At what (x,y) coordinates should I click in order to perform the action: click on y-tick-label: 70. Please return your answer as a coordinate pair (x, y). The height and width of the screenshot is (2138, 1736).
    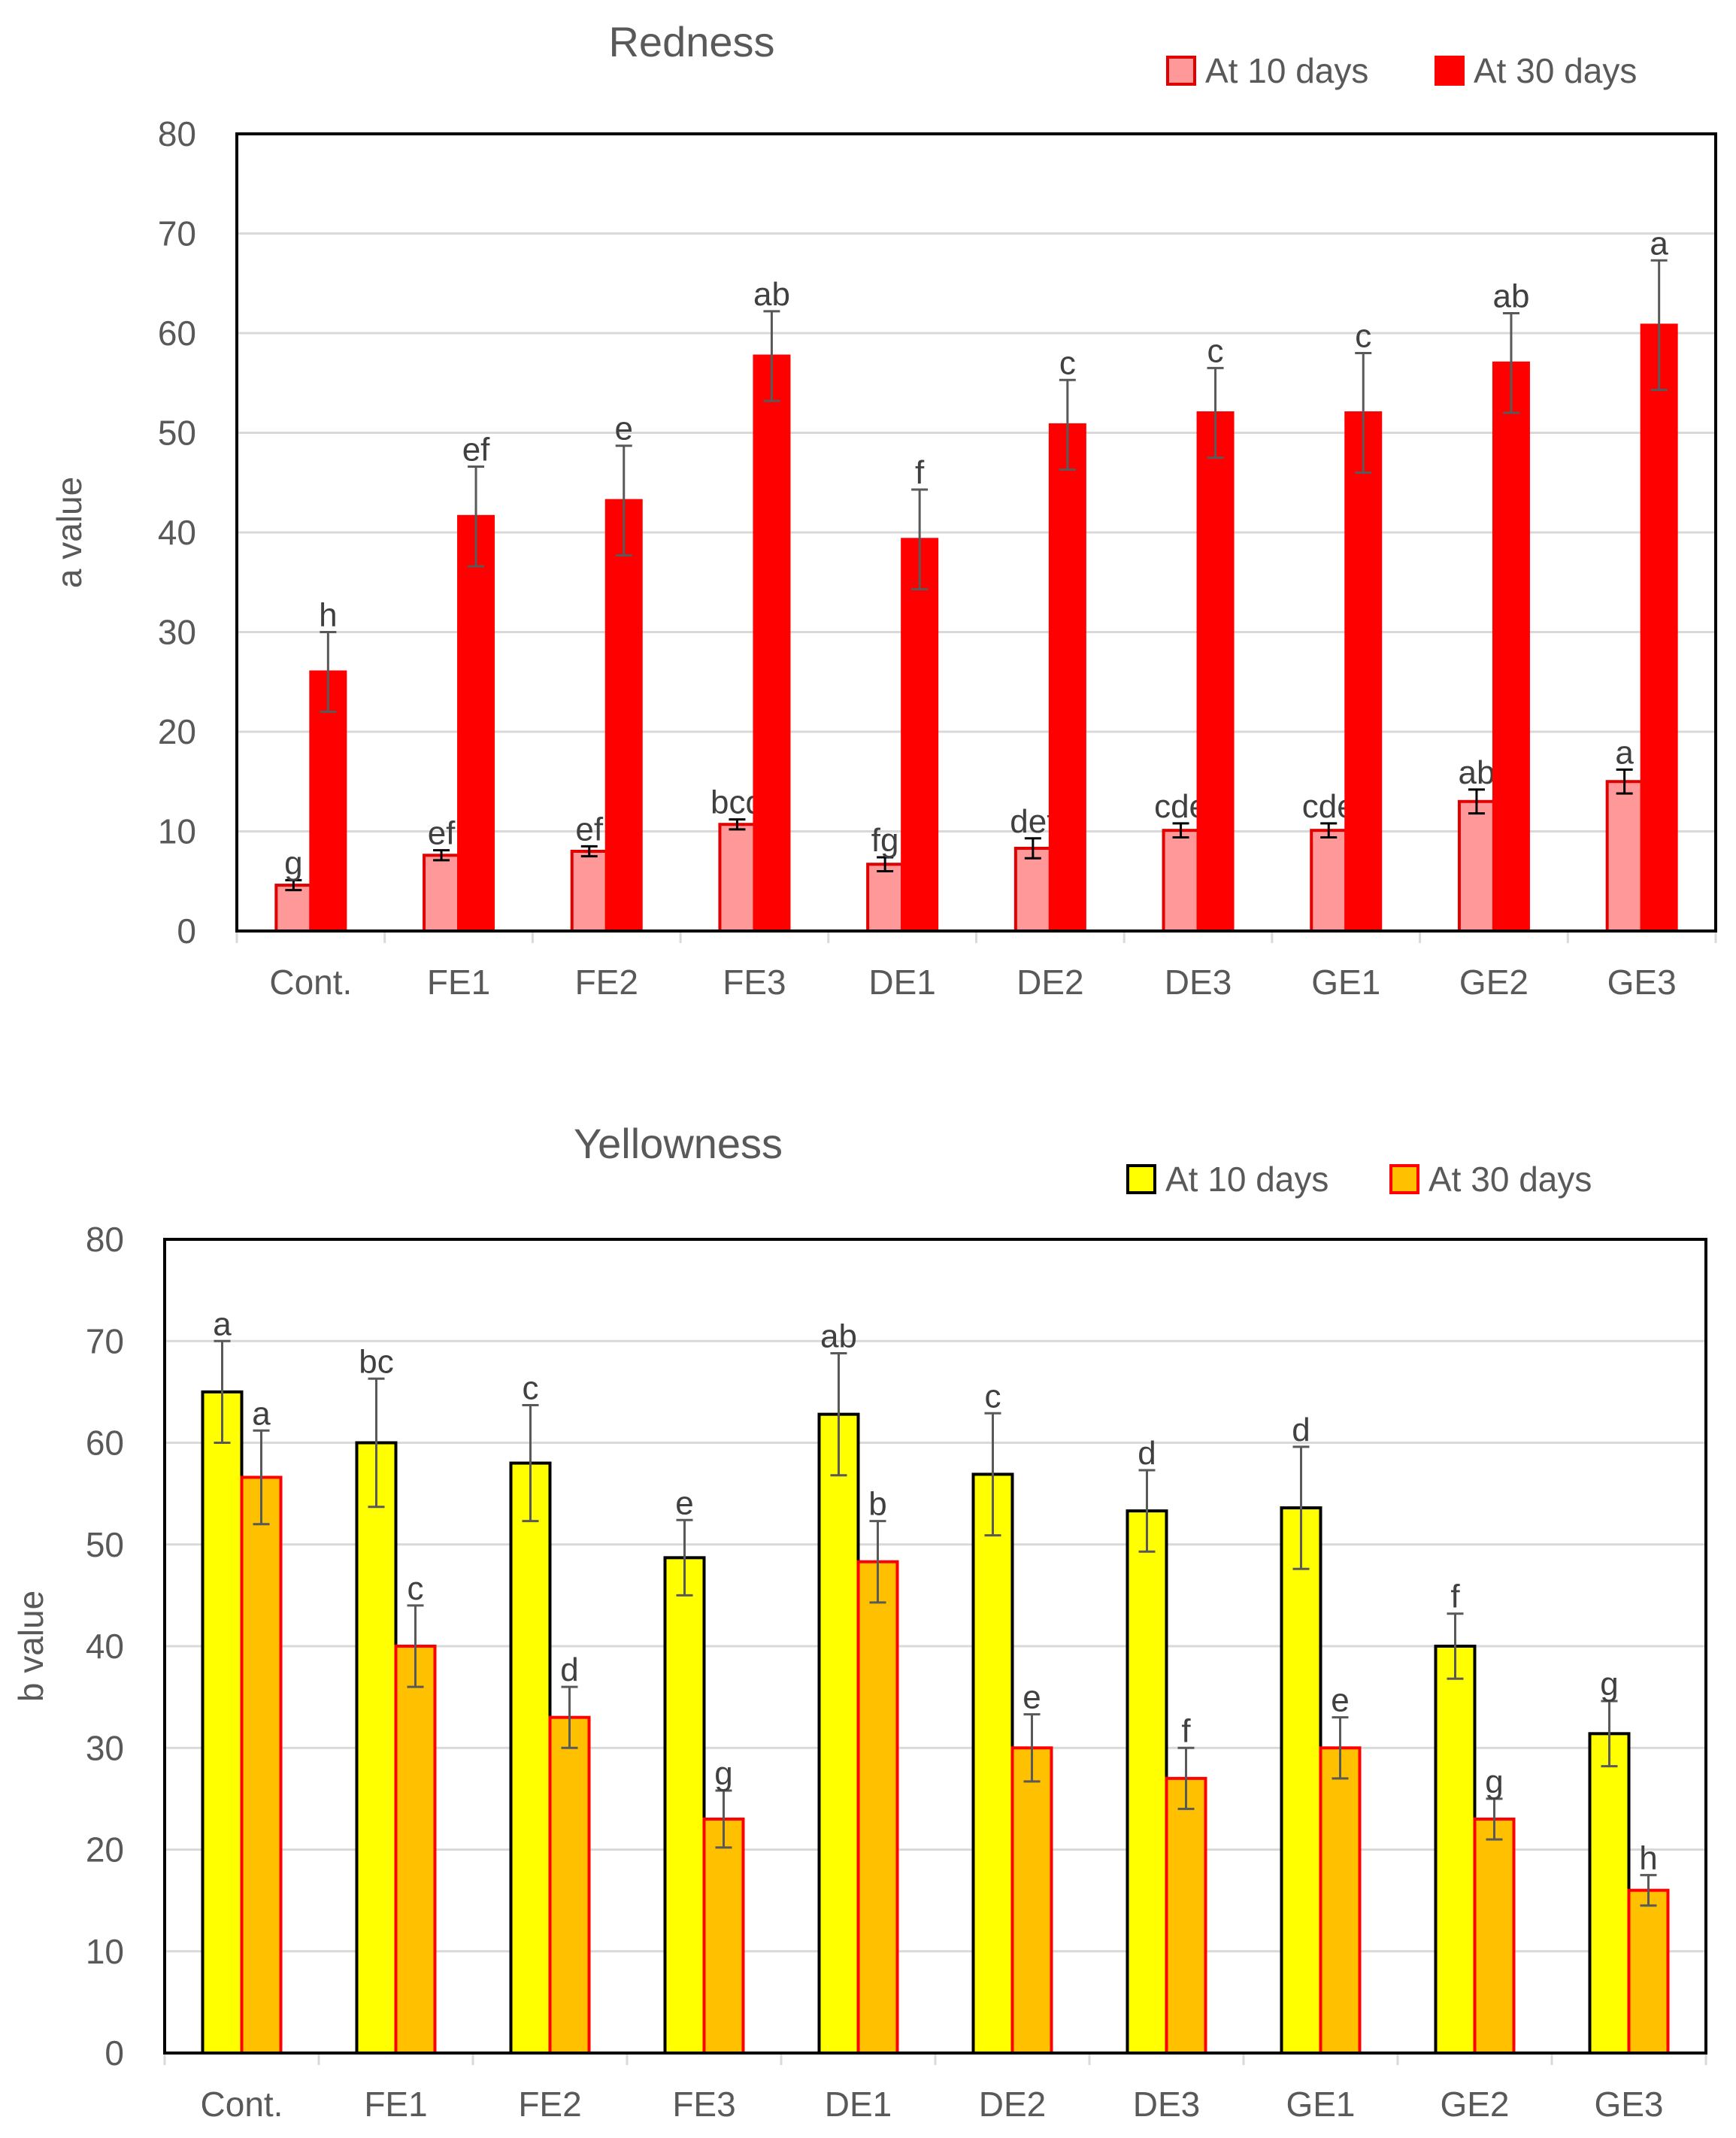
    Looking at the image, I should click on (177, 234).